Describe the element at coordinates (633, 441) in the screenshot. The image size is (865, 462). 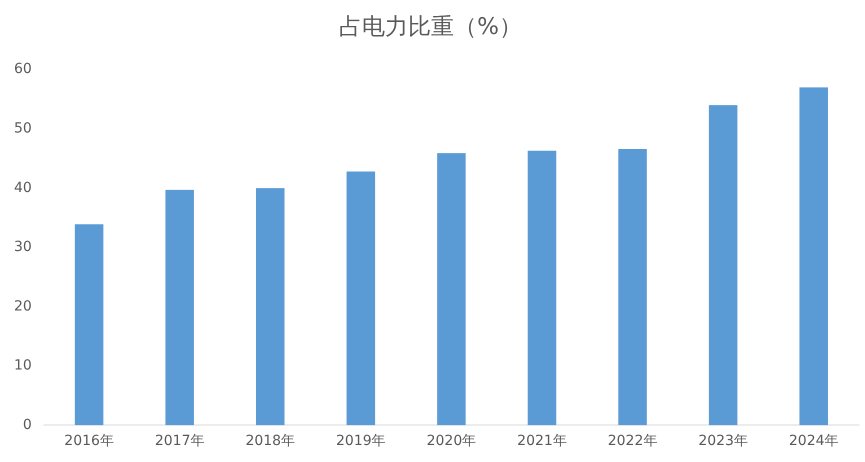
I see `x-tick-label: 2022年` at that location.